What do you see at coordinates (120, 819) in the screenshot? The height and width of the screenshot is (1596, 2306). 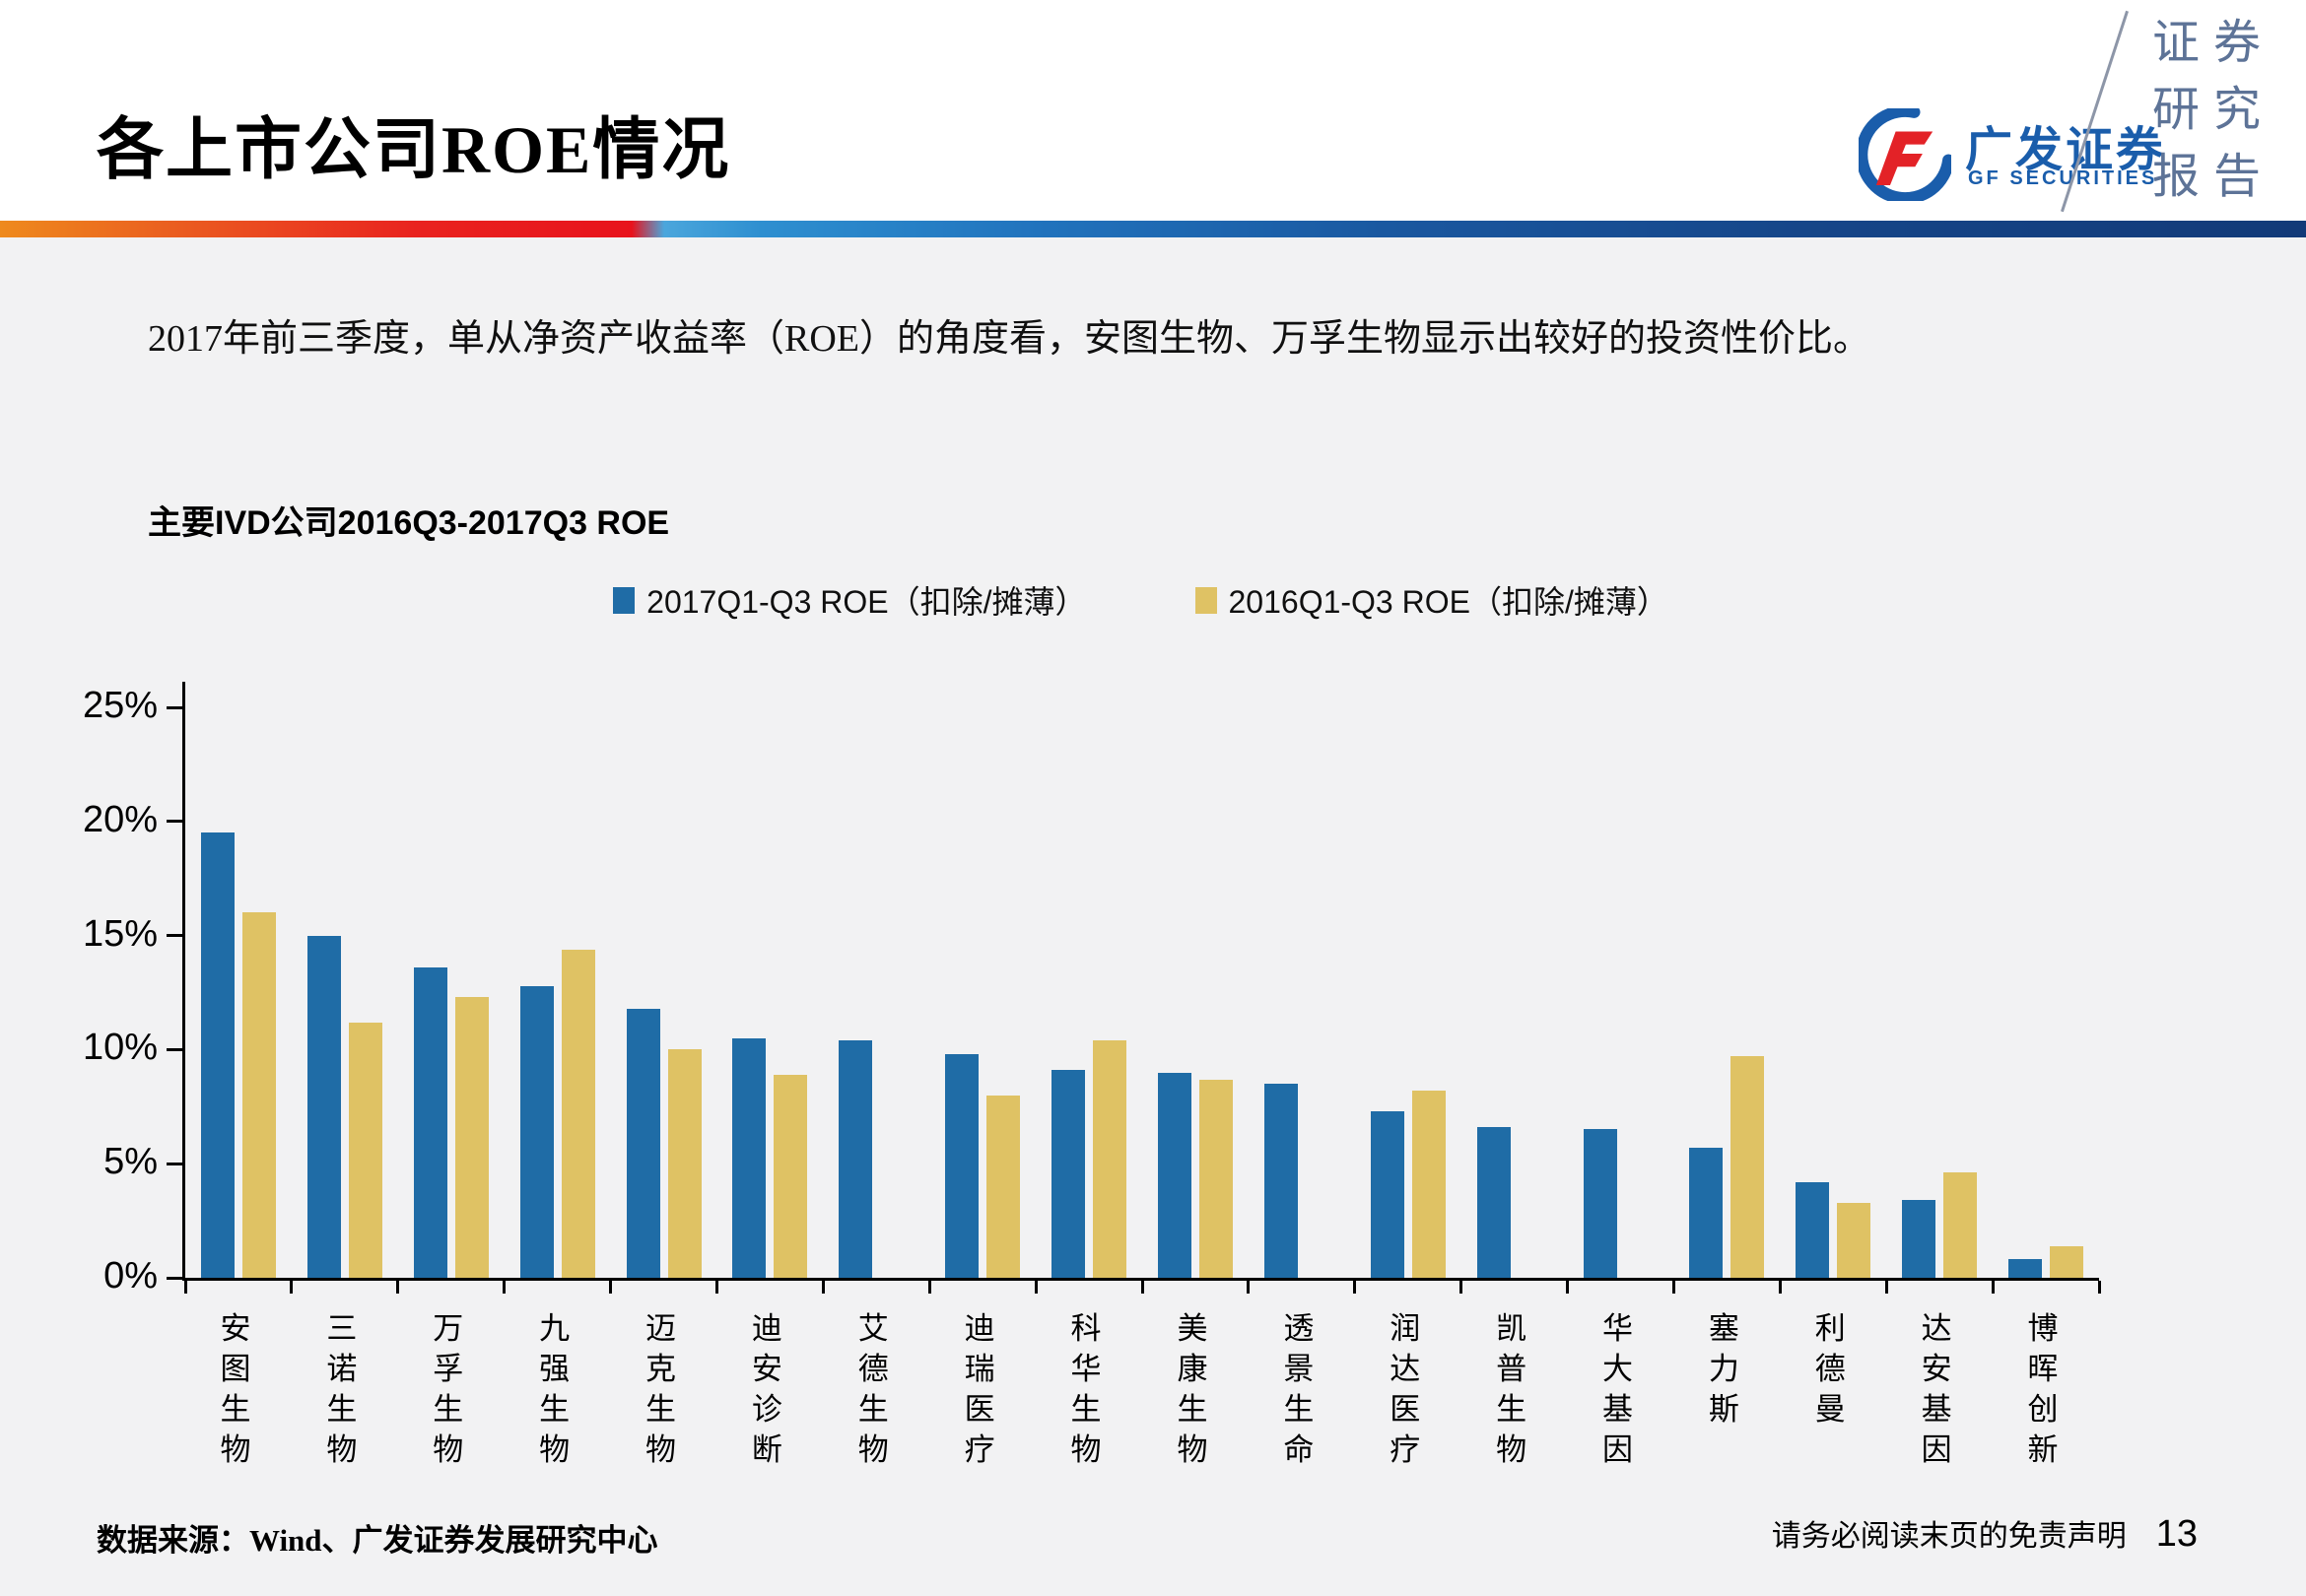 I see `y-tick-label: 20%` at bounding box center [120, 819].